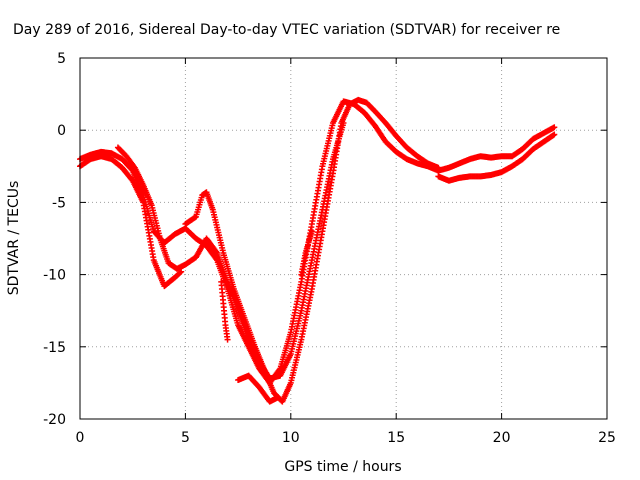 The width and height of the screenshot is (640, 480). What do you see at coordinates (54, 348) in the screenshot?
I see `y-tick-label: -15` at bounding box center [54, 348].